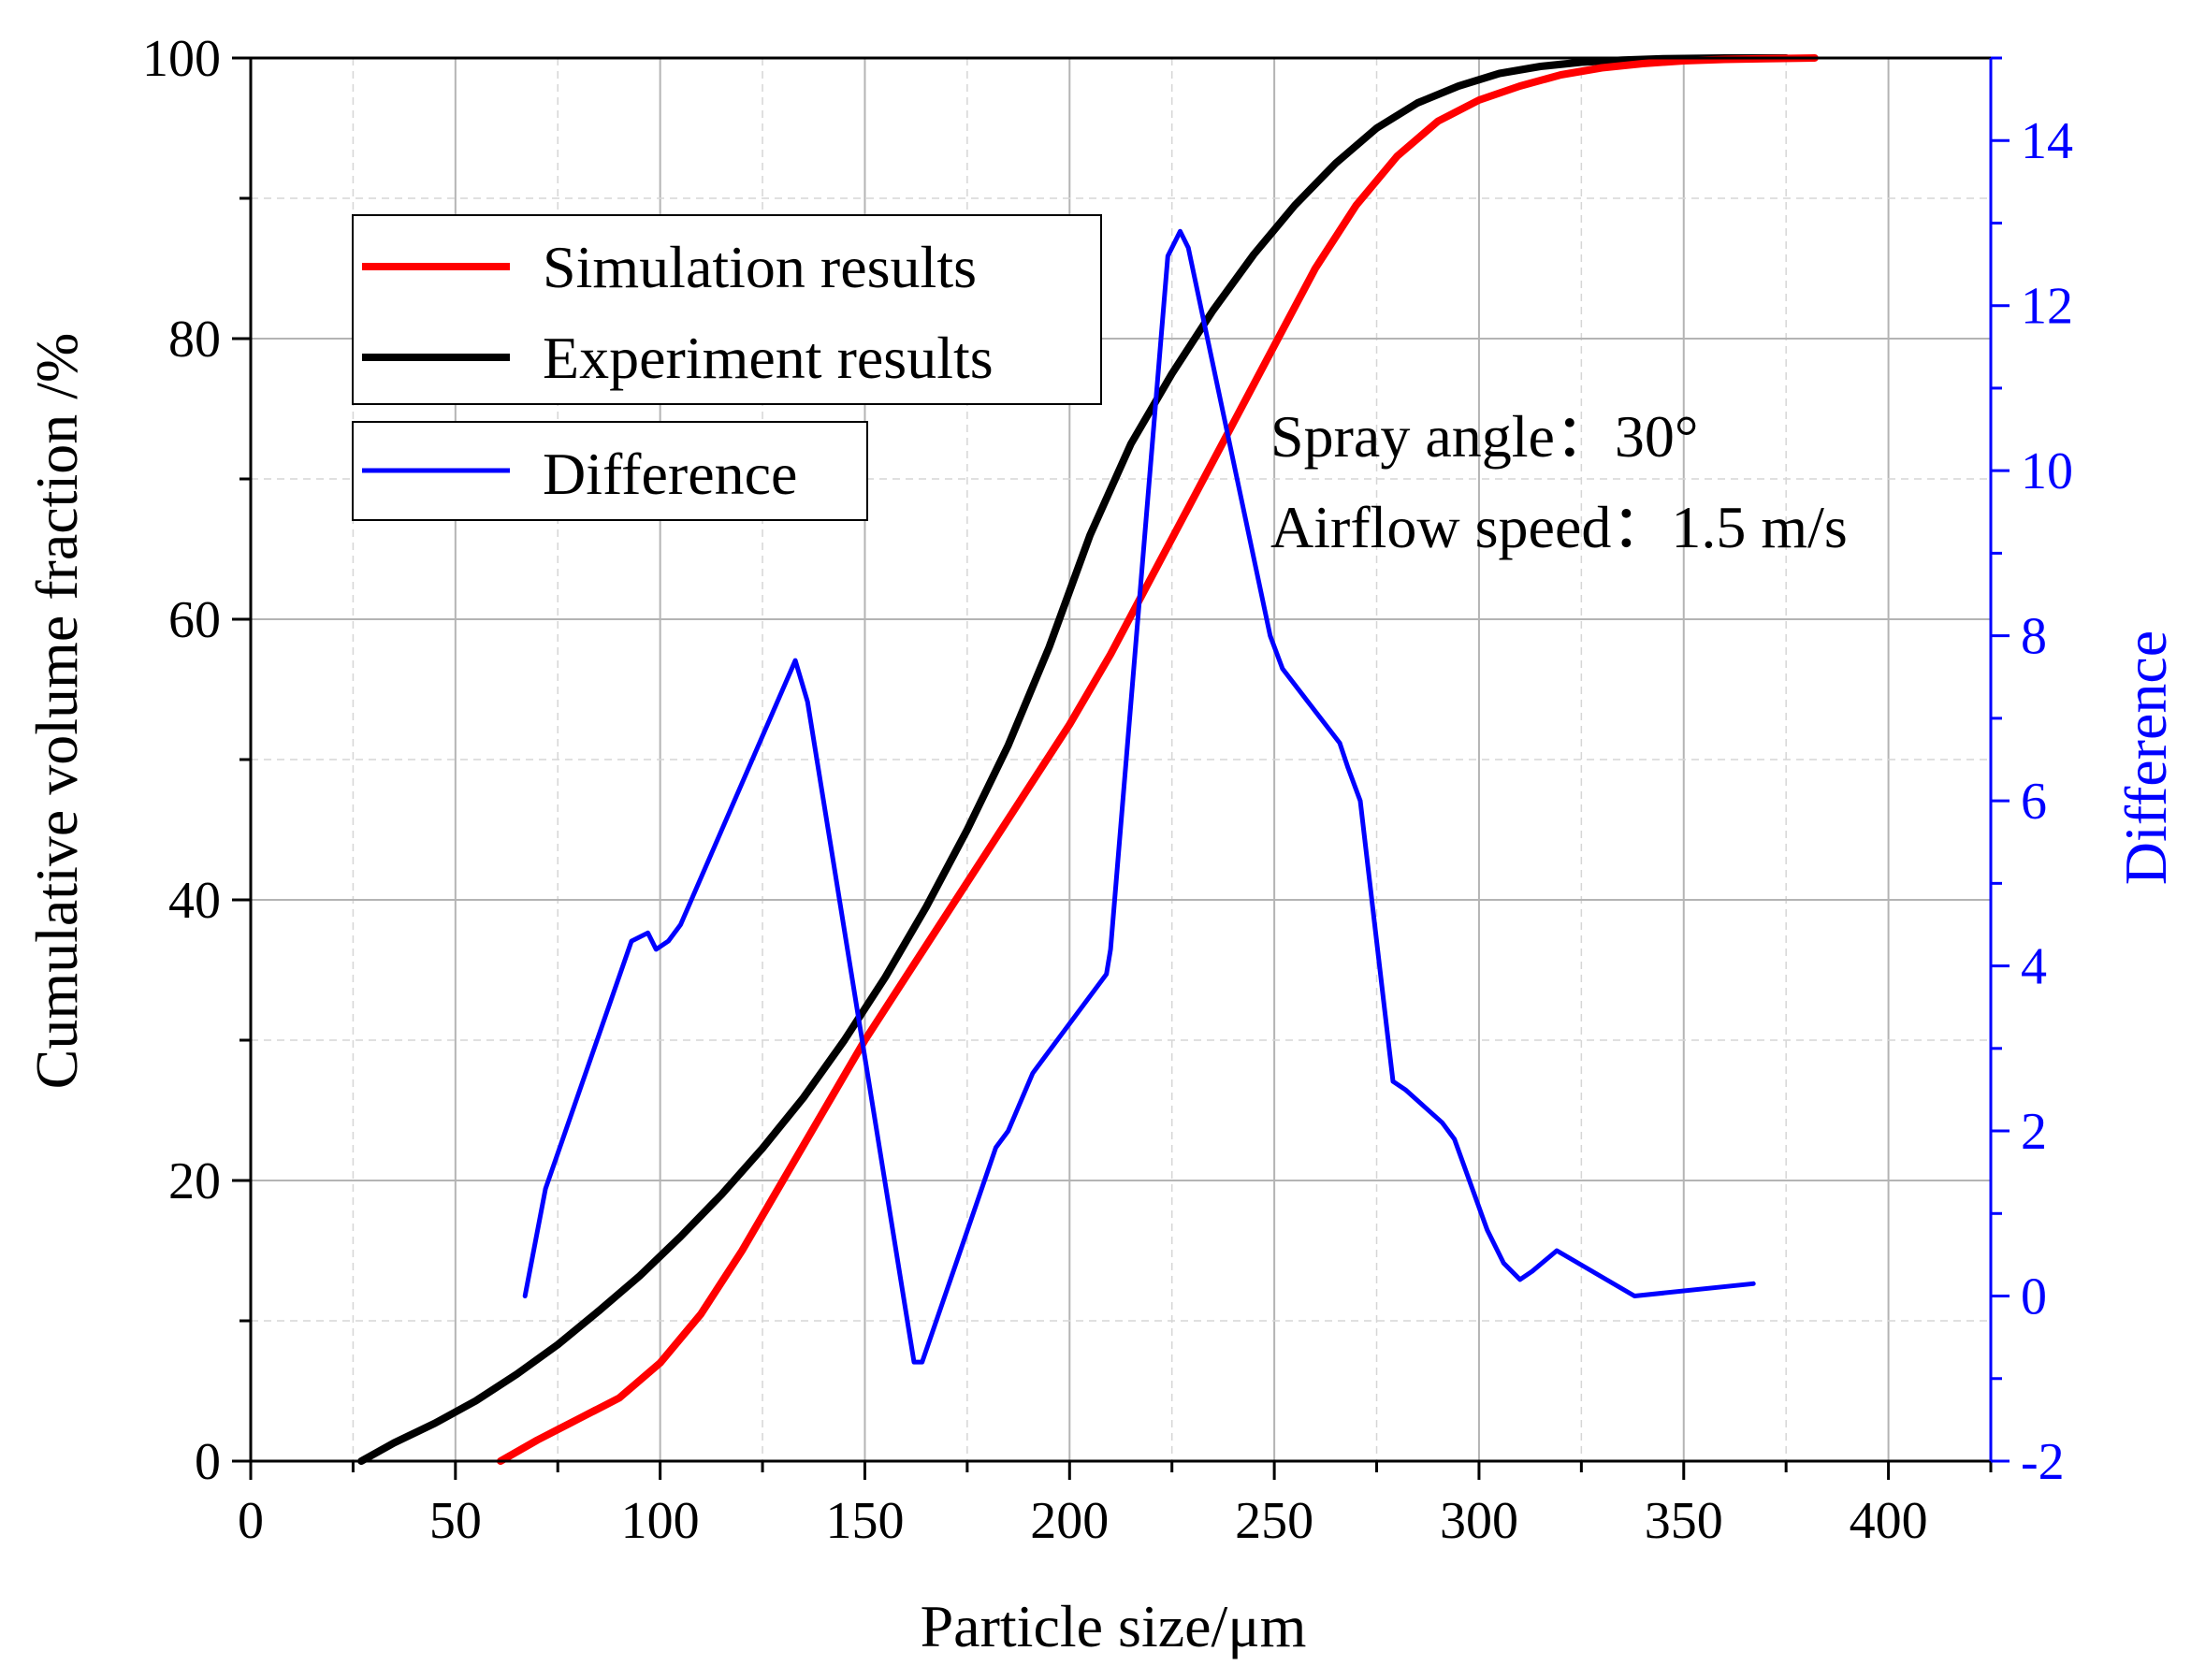 The width and height of the screenshot is (2191, 1680). What do you see at coordinates (181, 59) in the screenshot?
I see `y-tick-label: 100` at bounding box center [181, 59].